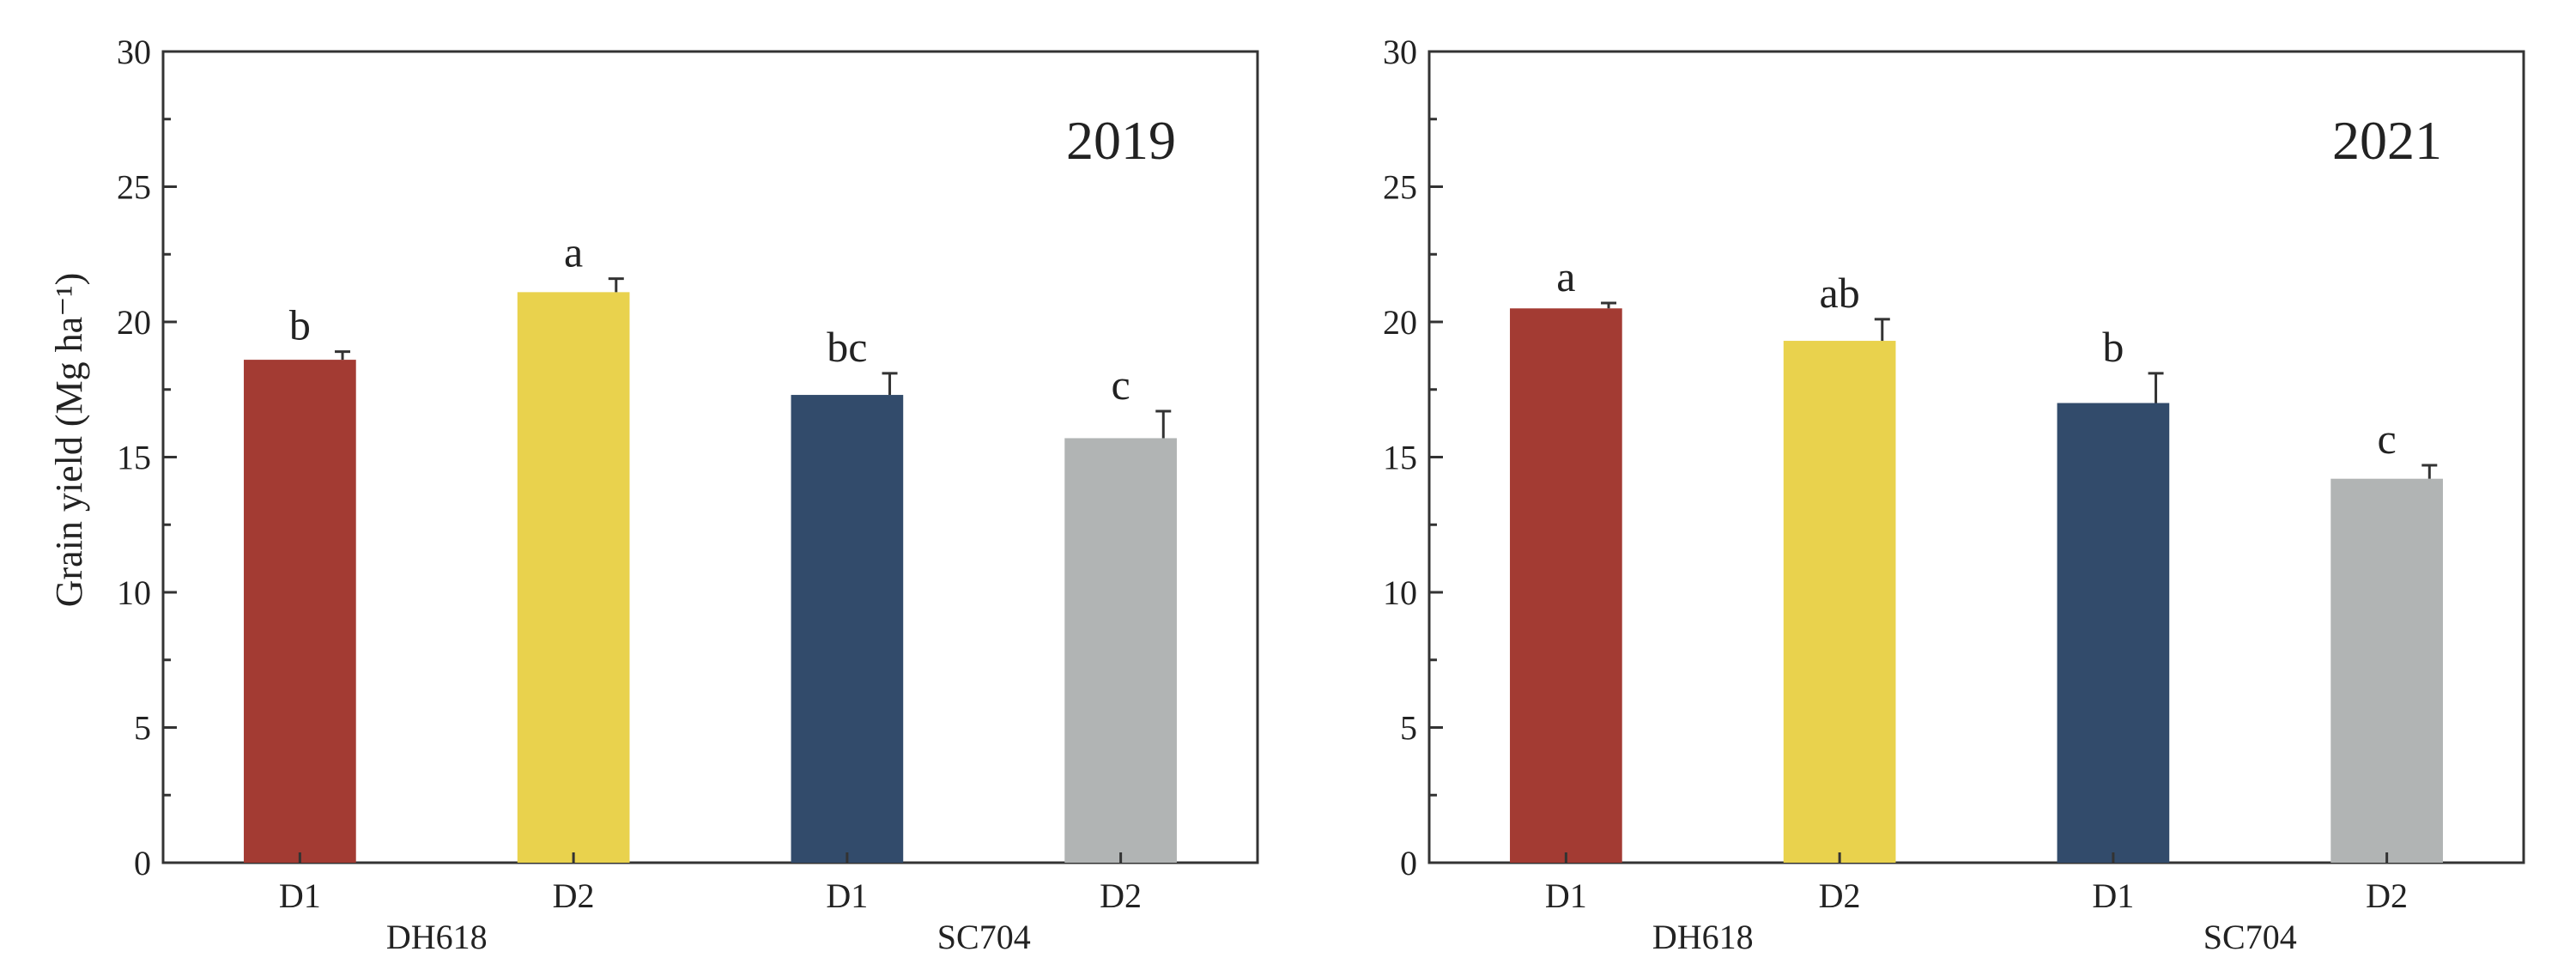 The image size is (2576, 970). What do you see at coordinates (847, 347) in the screenshot?
I see `significance-letter: bc` at bounding box center [847, 347].